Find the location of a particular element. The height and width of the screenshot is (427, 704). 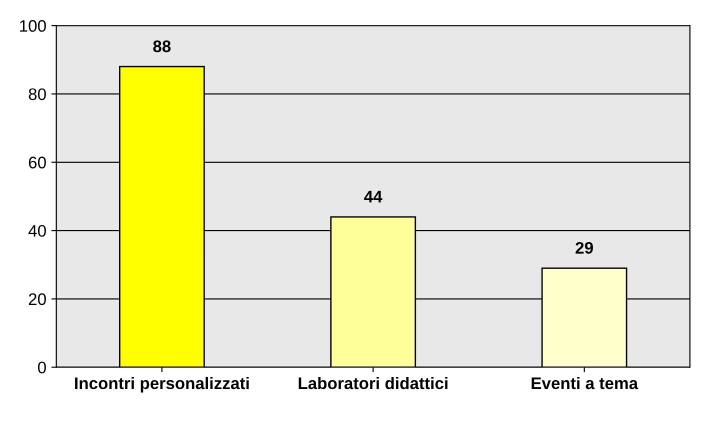

y-tick-label: 80 is located at coordinates (37, 94).